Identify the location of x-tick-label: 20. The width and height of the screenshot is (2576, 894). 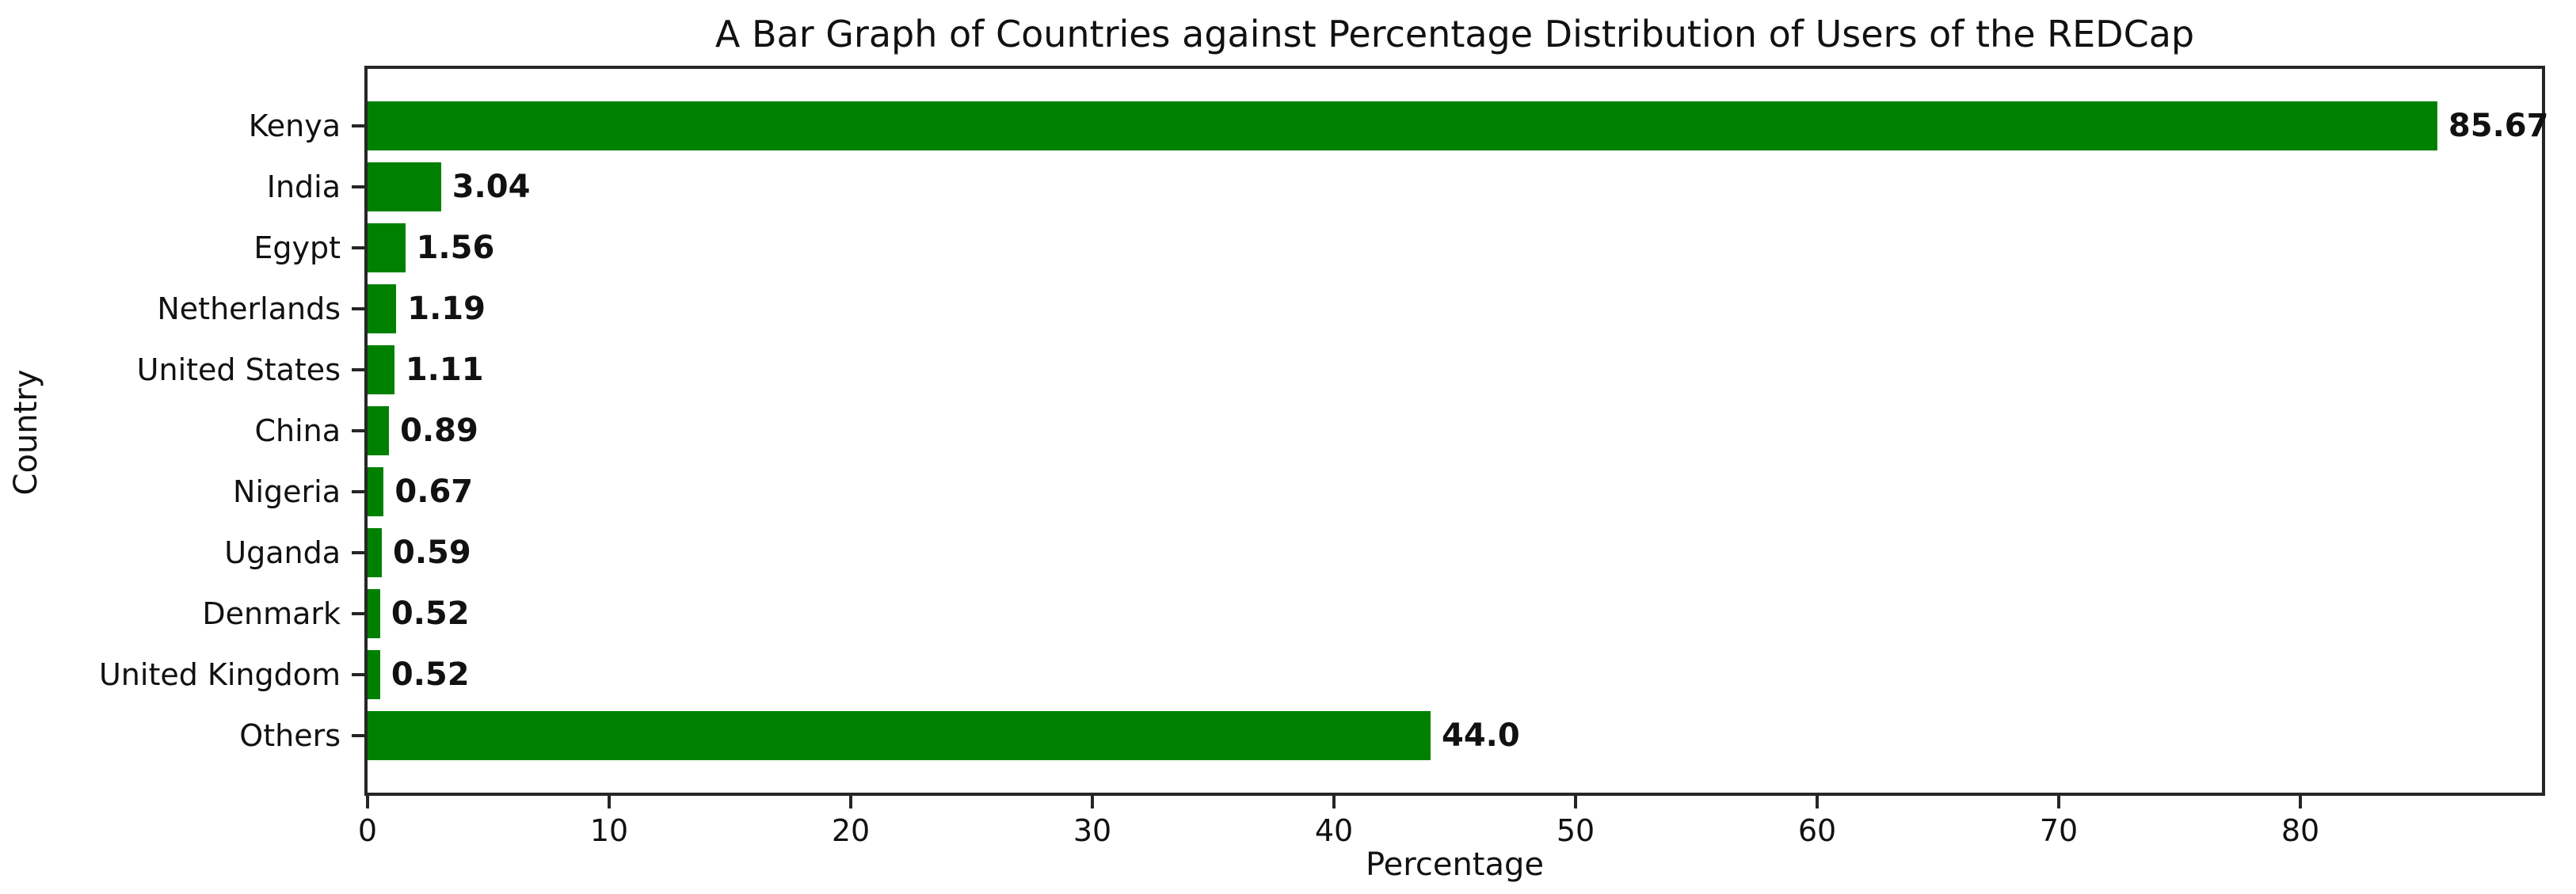
(851, 831).